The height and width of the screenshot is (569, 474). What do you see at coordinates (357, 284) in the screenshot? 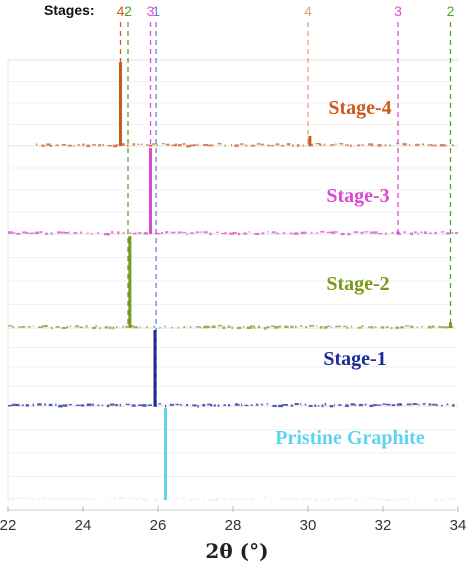
I see `series-label: Stage-2` at bounding box center [357, 284].